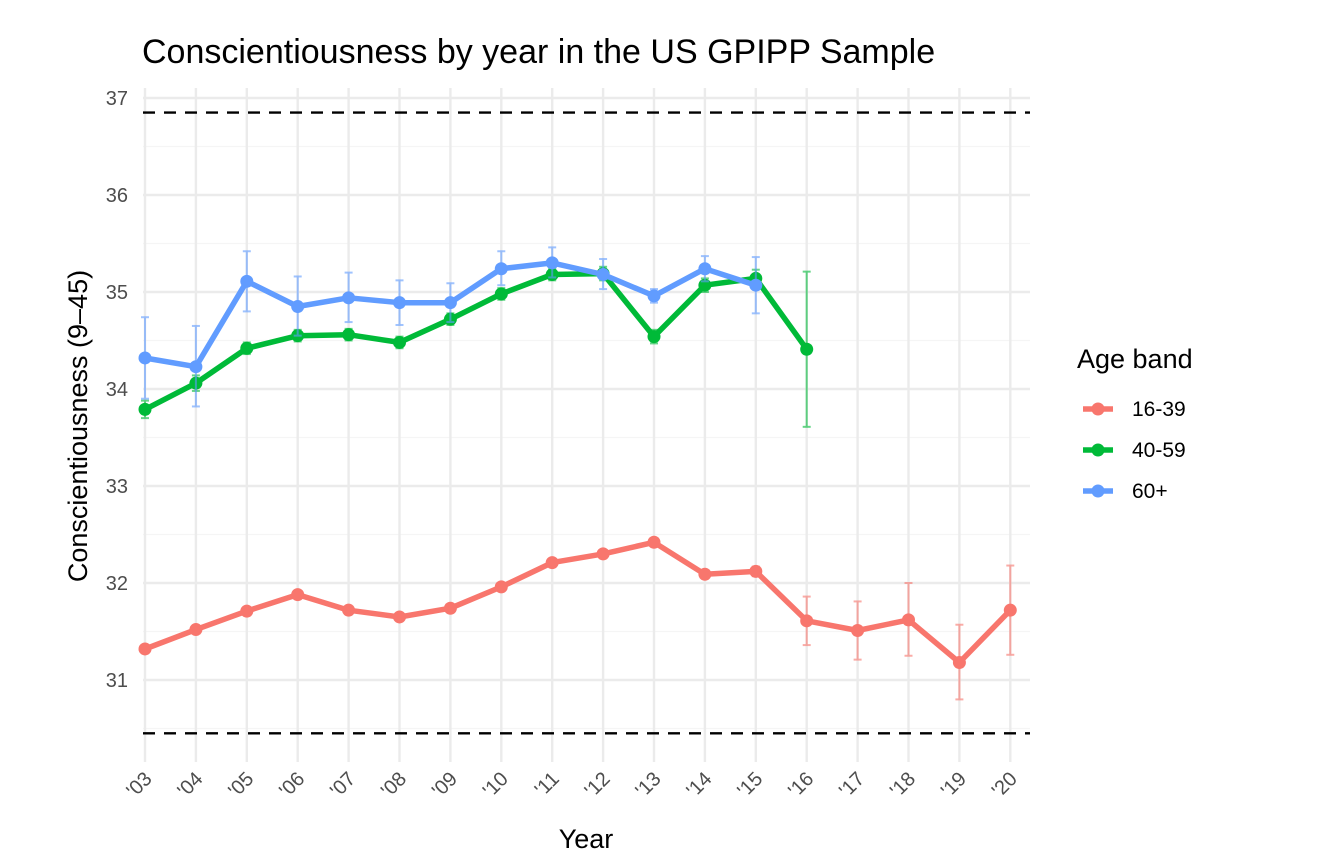 This screenshot has height=860, width=1320. I want to click on legend-item-16-39: 16-39, so click(1134, 409).